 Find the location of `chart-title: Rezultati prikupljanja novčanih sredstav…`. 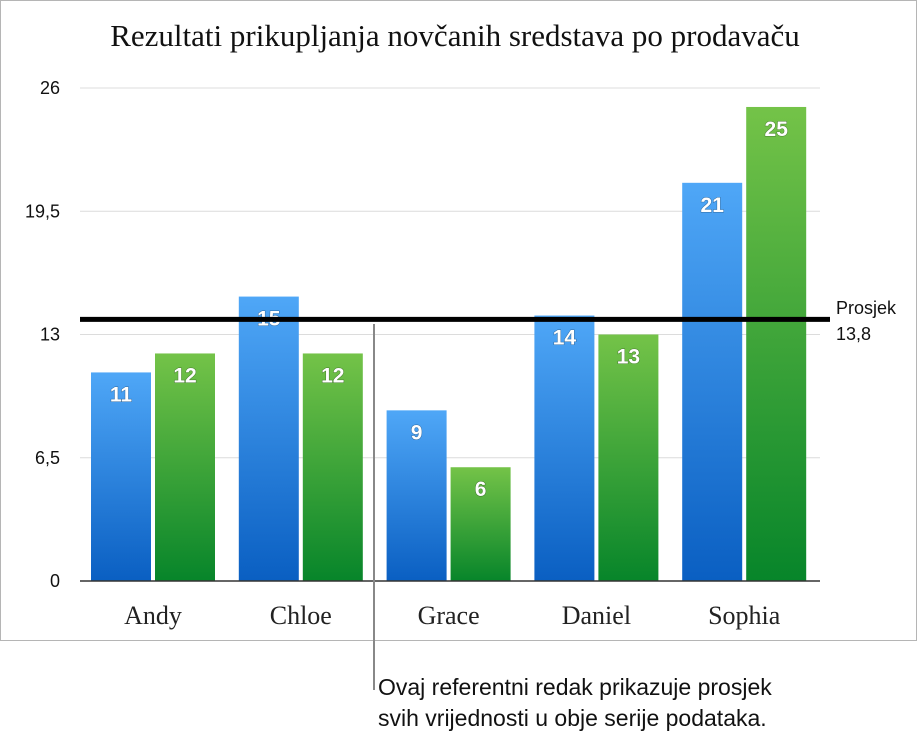

chart-title: Rezultati prikupljanja novčanih sredstav… is located at coordinates (455, 35).